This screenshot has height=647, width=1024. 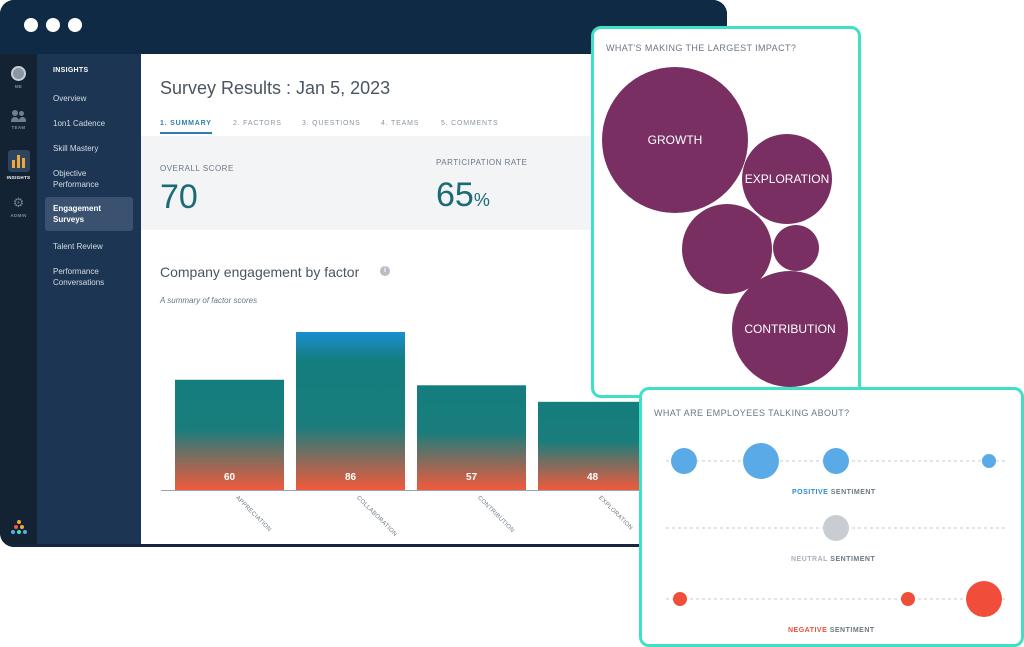 I want to click on nav-item-engagement-surveys: Engagement Surveys, so click(x=89, y=214).